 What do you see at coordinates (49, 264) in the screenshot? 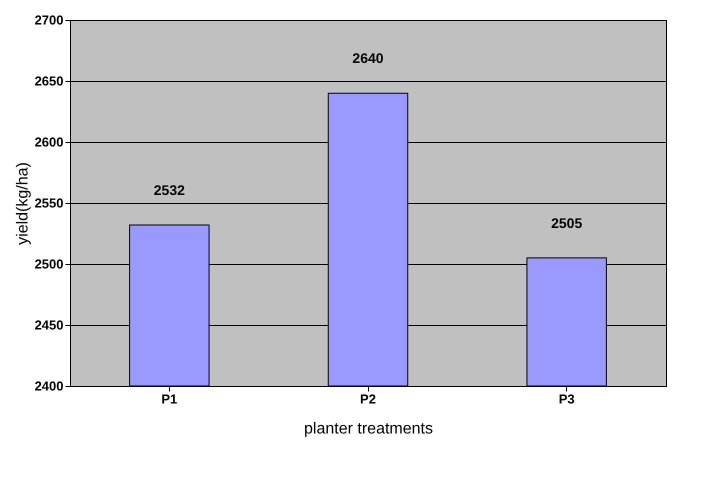
I see `y-tick-label: 2500` at bounding box center [49, 264].